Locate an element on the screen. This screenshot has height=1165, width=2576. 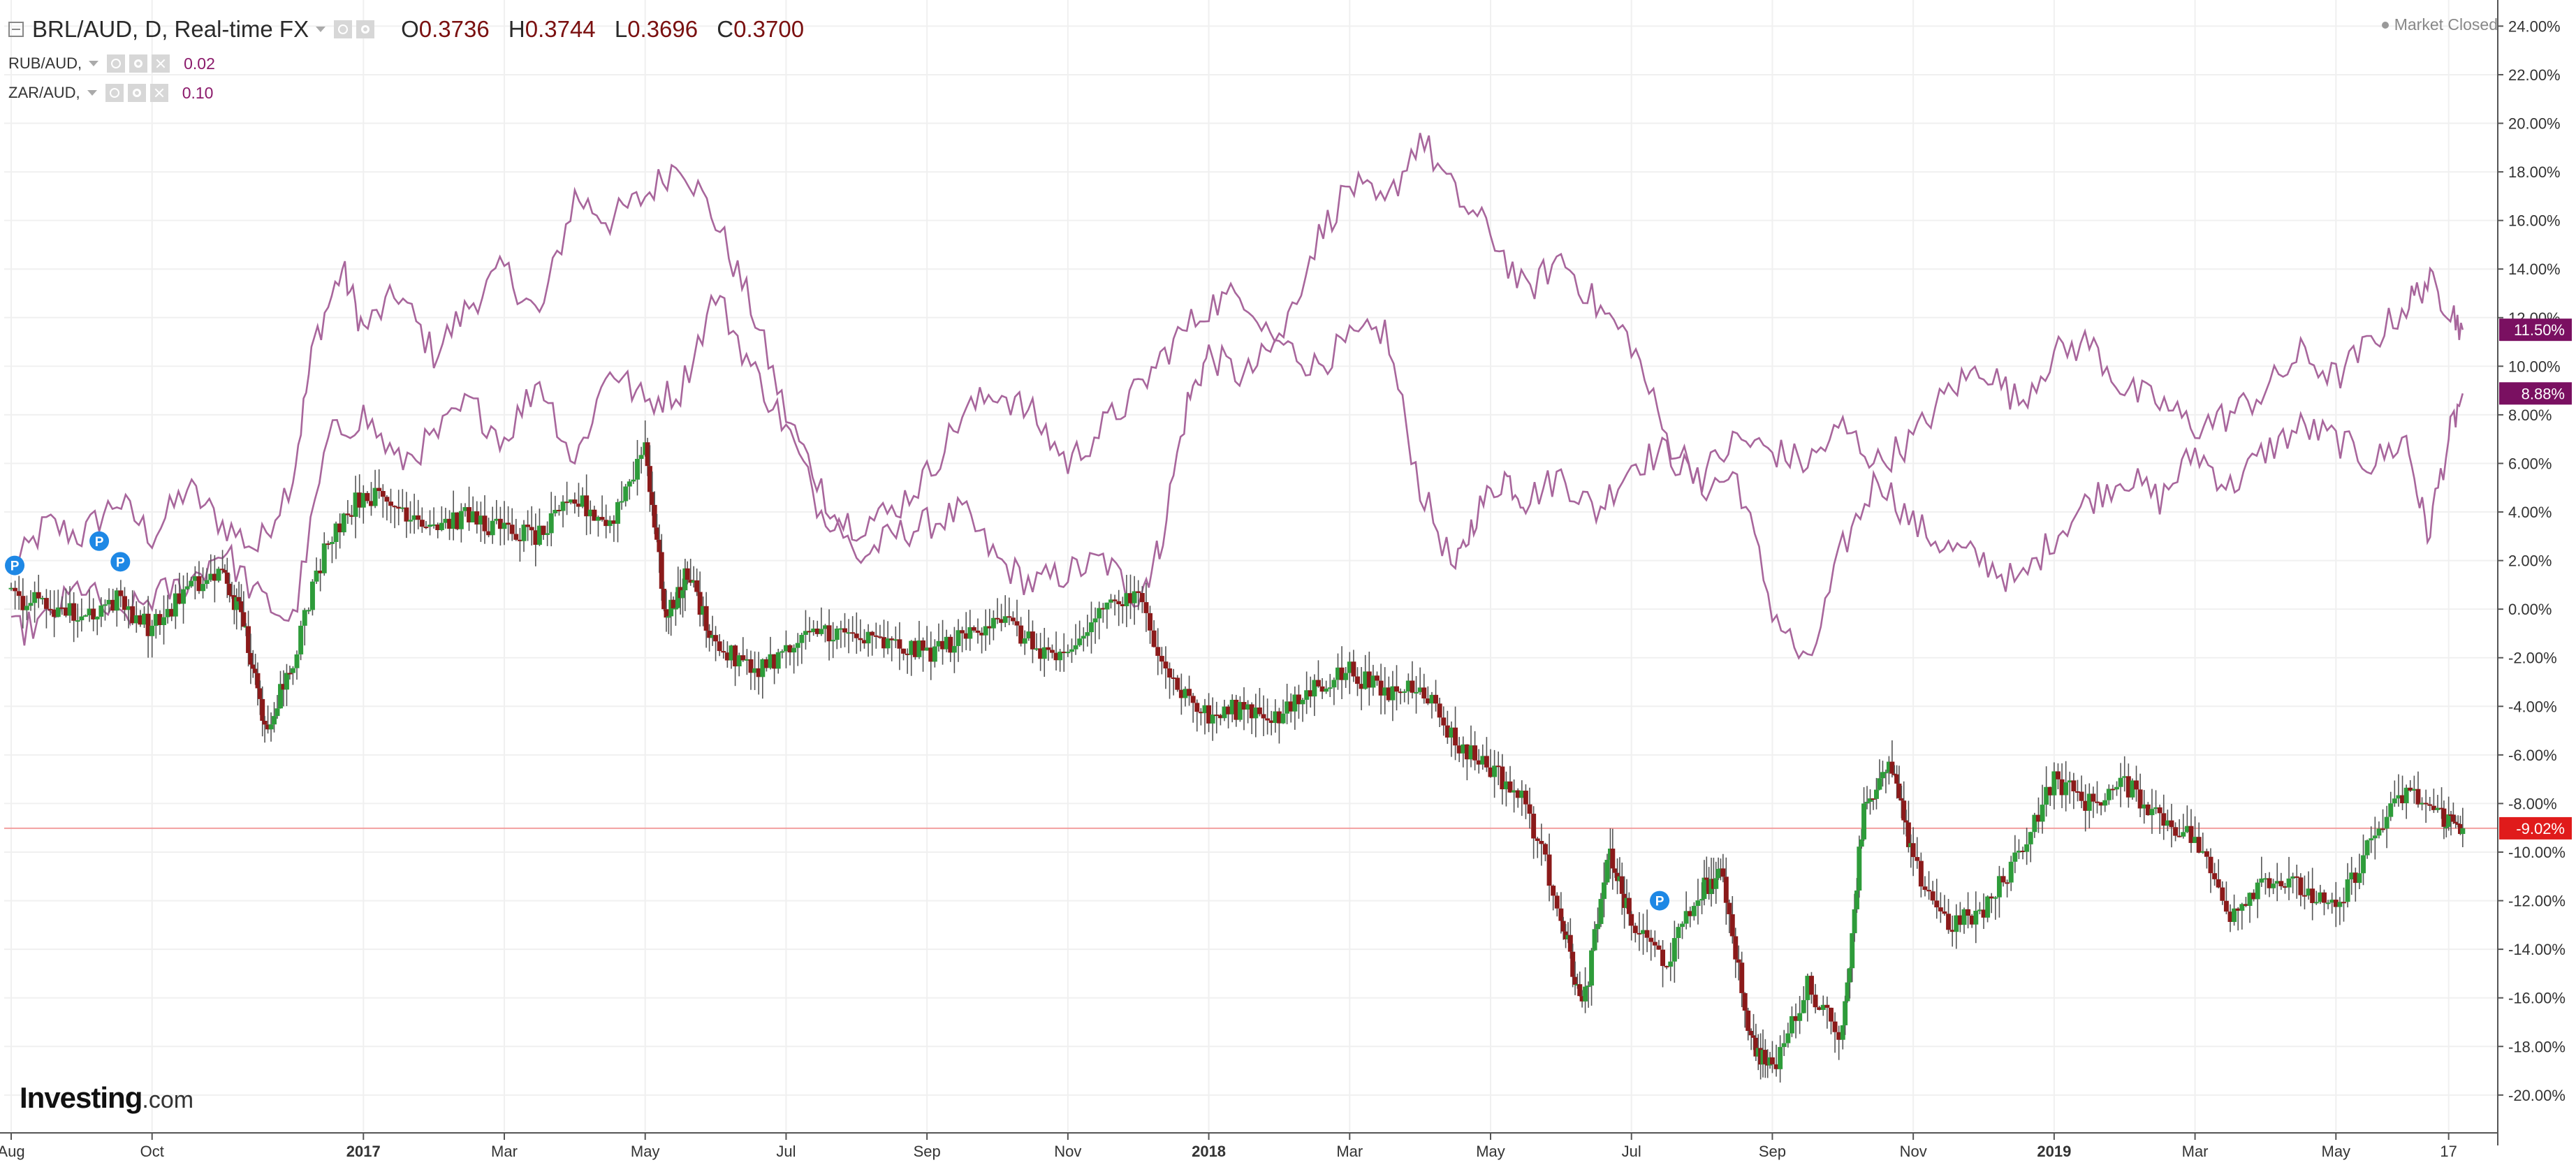
collapse-legend-icon is located at coordinates (16, 29).